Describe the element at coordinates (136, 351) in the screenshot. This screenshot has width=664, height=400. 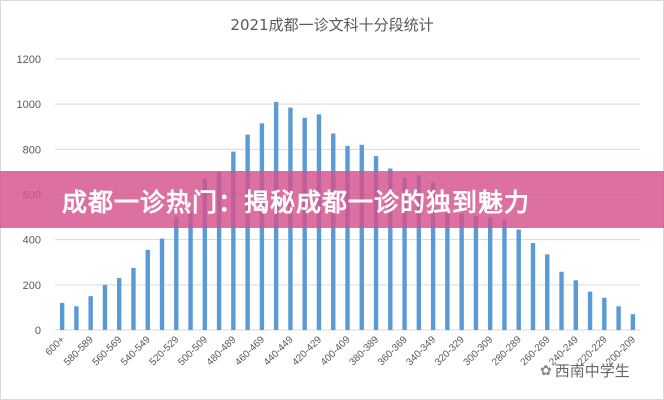
I see `x-tick-label: 540-549` at that location.